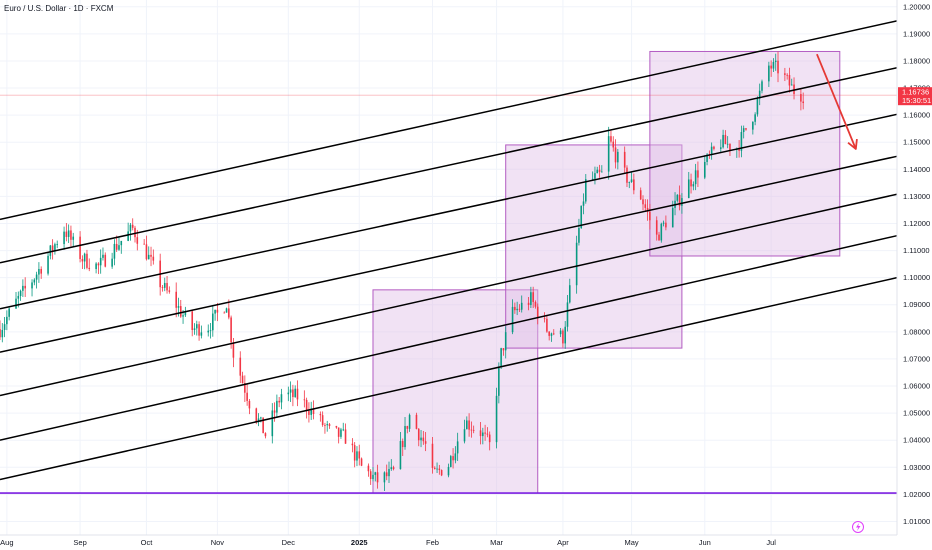 The height and width of the screenshot is (550, 932). I want to click on y-tick-label: 1.02000, so click(916, 494).